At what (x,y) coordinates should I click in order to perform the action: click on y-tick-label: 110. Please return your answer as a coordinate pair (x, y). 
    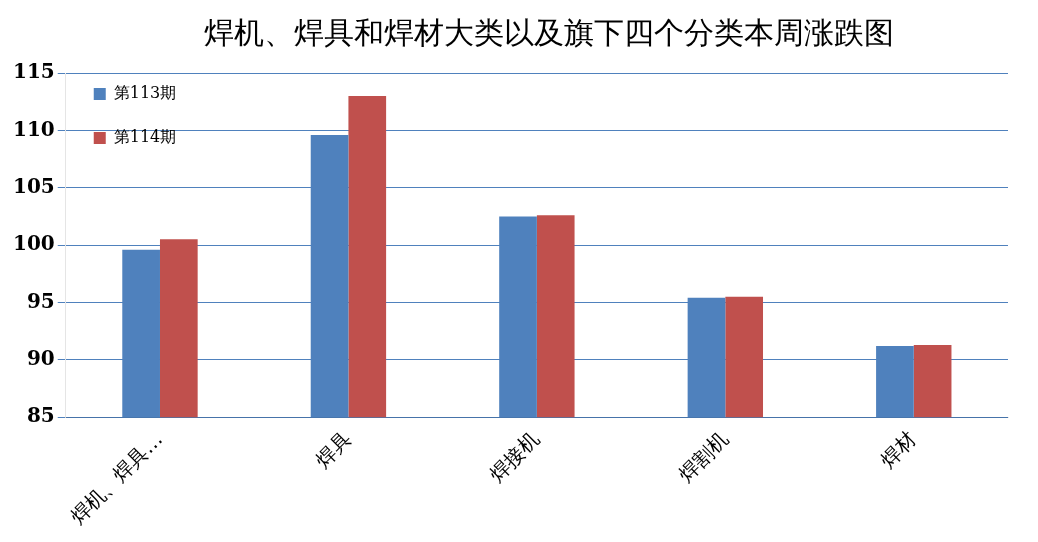
    Looking at the image, I should click on (34, 128).